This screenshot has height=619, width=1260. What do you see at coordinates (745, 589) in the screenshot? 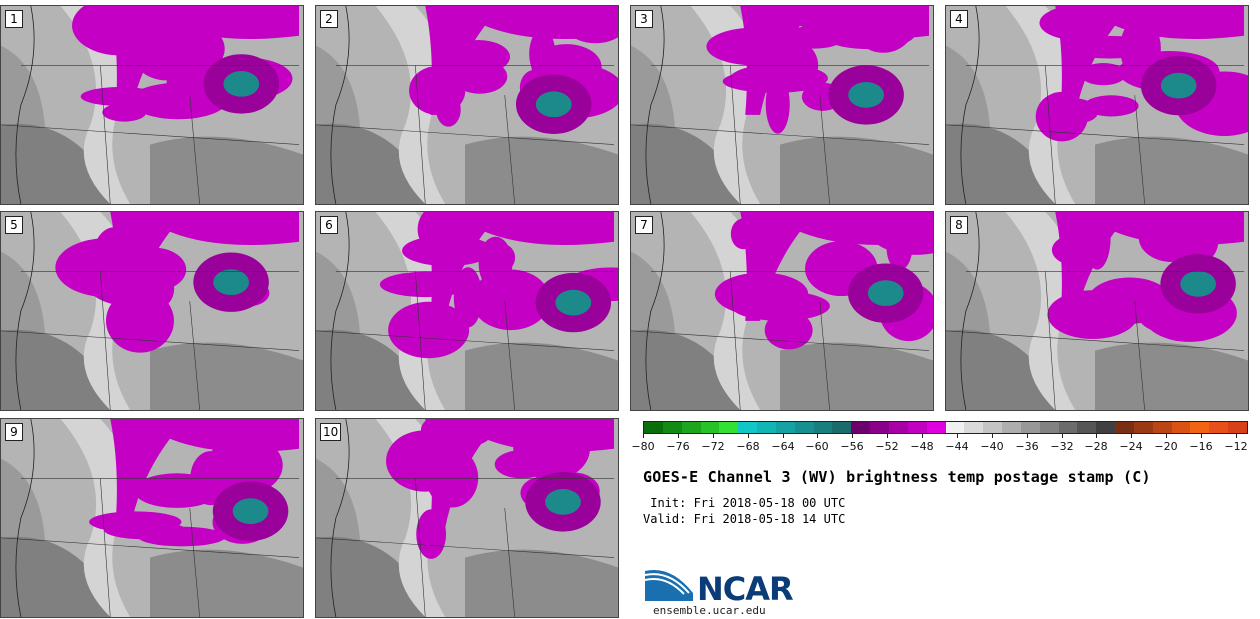
I see `ncar-logo-text: NCAR` at bounding box center [745, 589].